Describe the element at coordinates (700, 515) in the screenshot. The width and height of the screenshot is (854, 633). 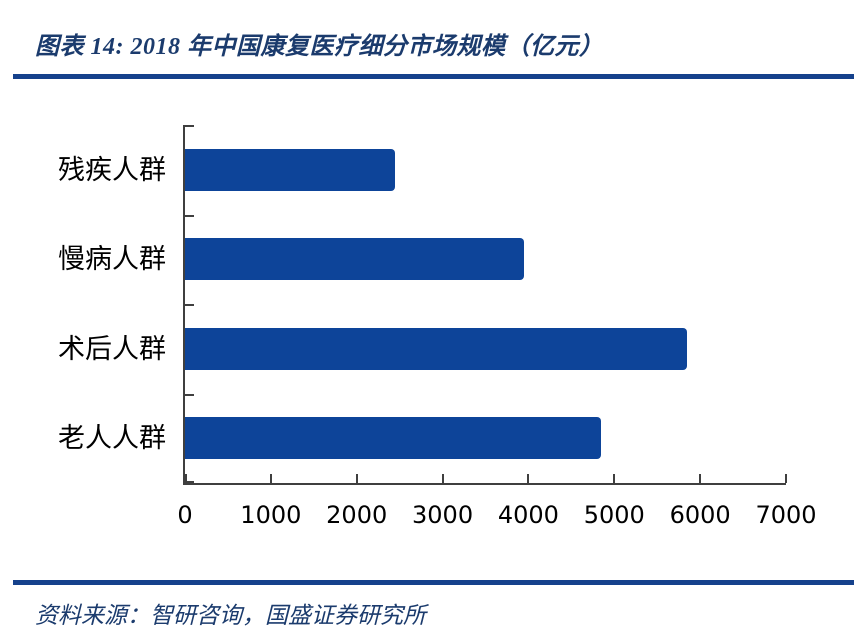
I see `x-axis-tick-label: 6000` at that location.